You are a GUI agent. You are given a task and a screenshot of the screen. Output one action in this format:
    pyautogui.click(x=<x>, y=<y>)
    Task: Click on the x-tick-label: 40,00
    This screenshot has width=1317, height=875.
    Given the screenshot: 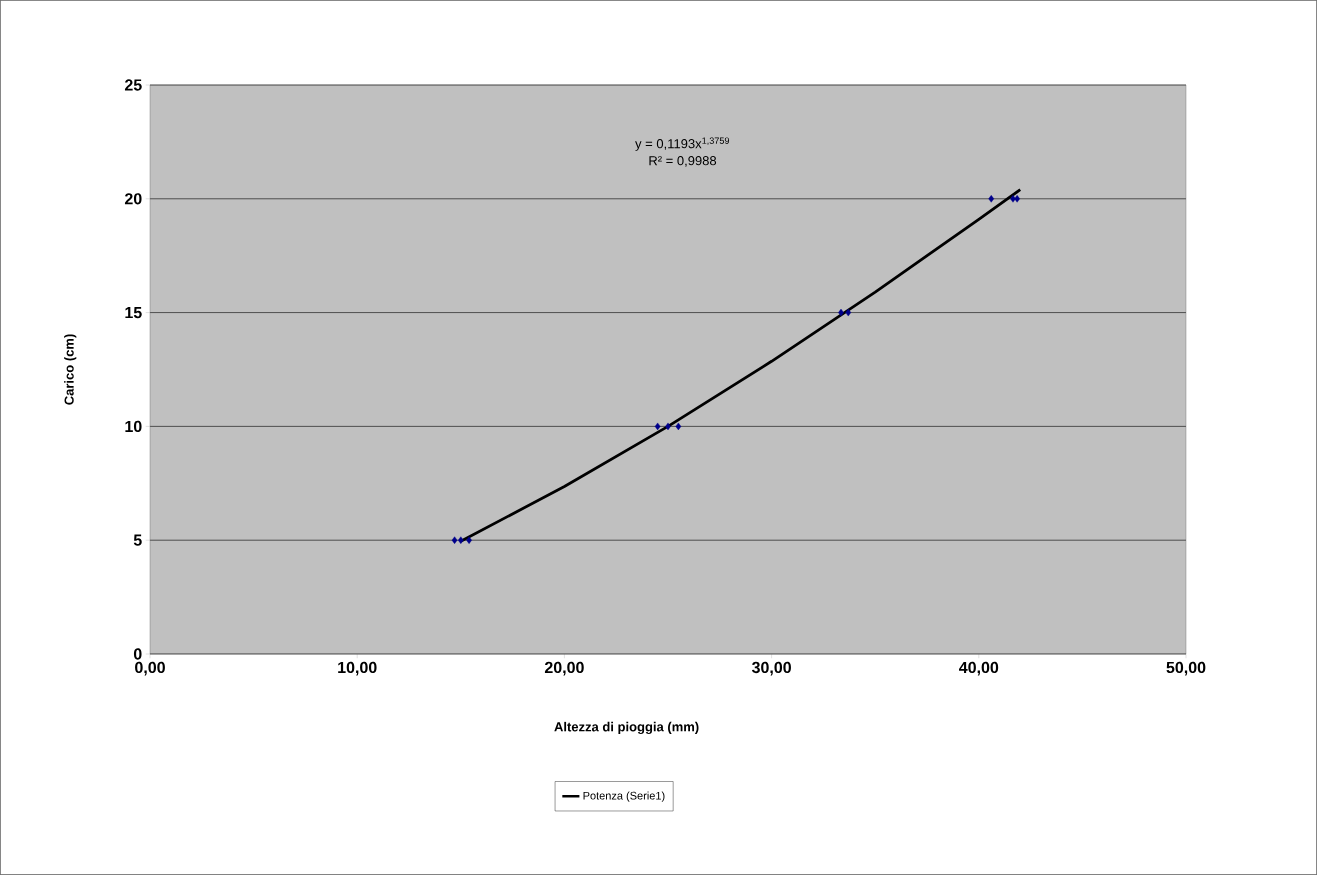 What is the action you would take?
    pyautogui.click(x=979, y=668)
    